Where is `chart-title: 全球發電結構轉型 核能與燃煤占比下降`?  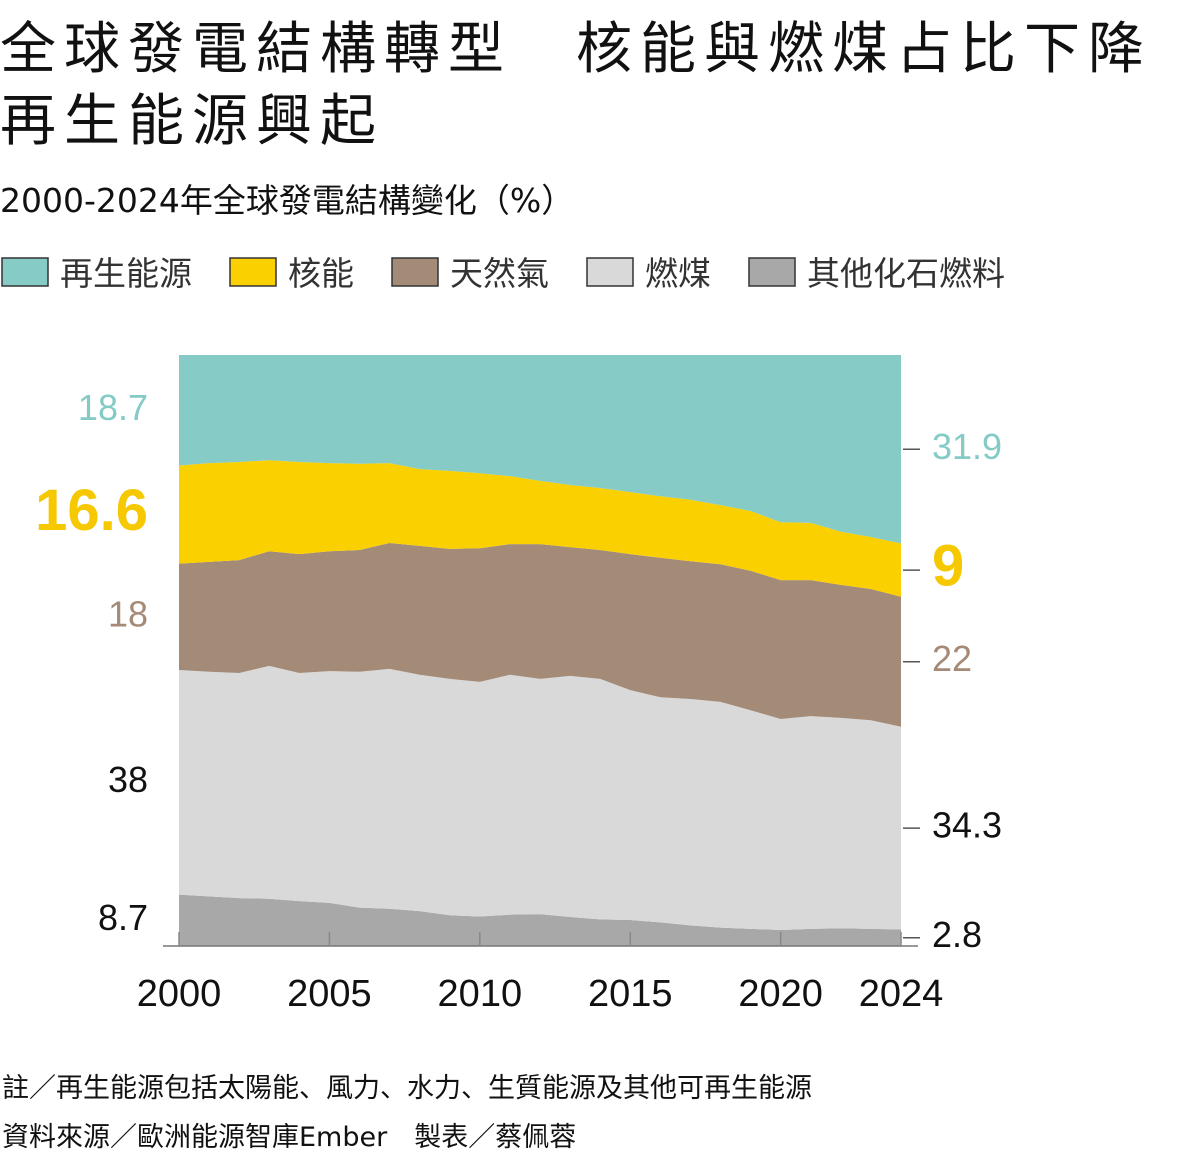
chart-title: 全球發電結構轉型 核能與燃煤占比下降 is located at coordinates (576, 49).